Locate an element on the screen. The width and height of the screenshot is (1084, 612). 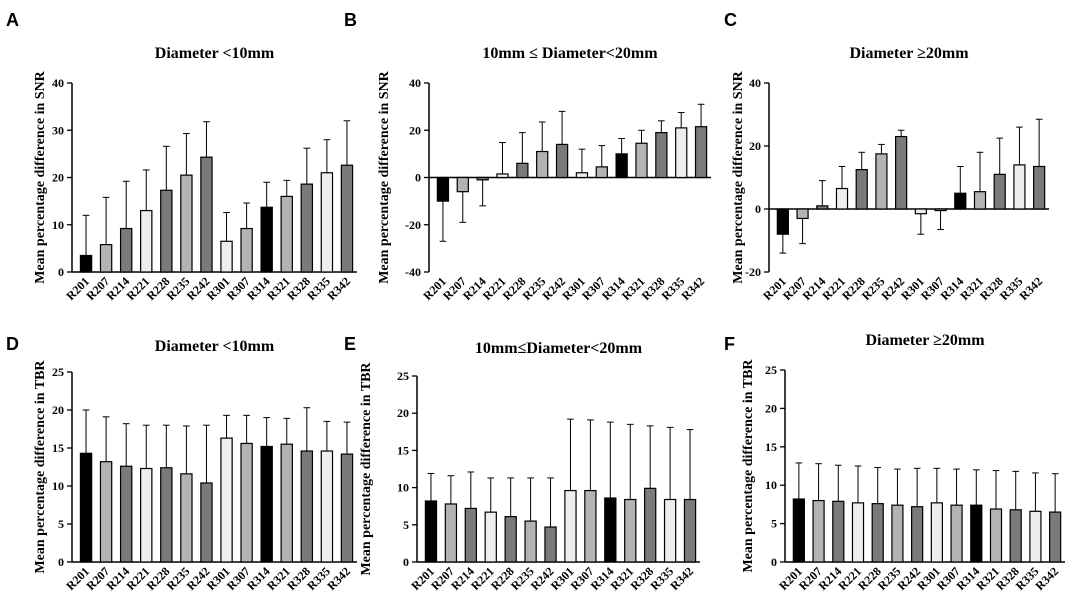
y-tick-label: -40 is located at coordinates (413, 272).